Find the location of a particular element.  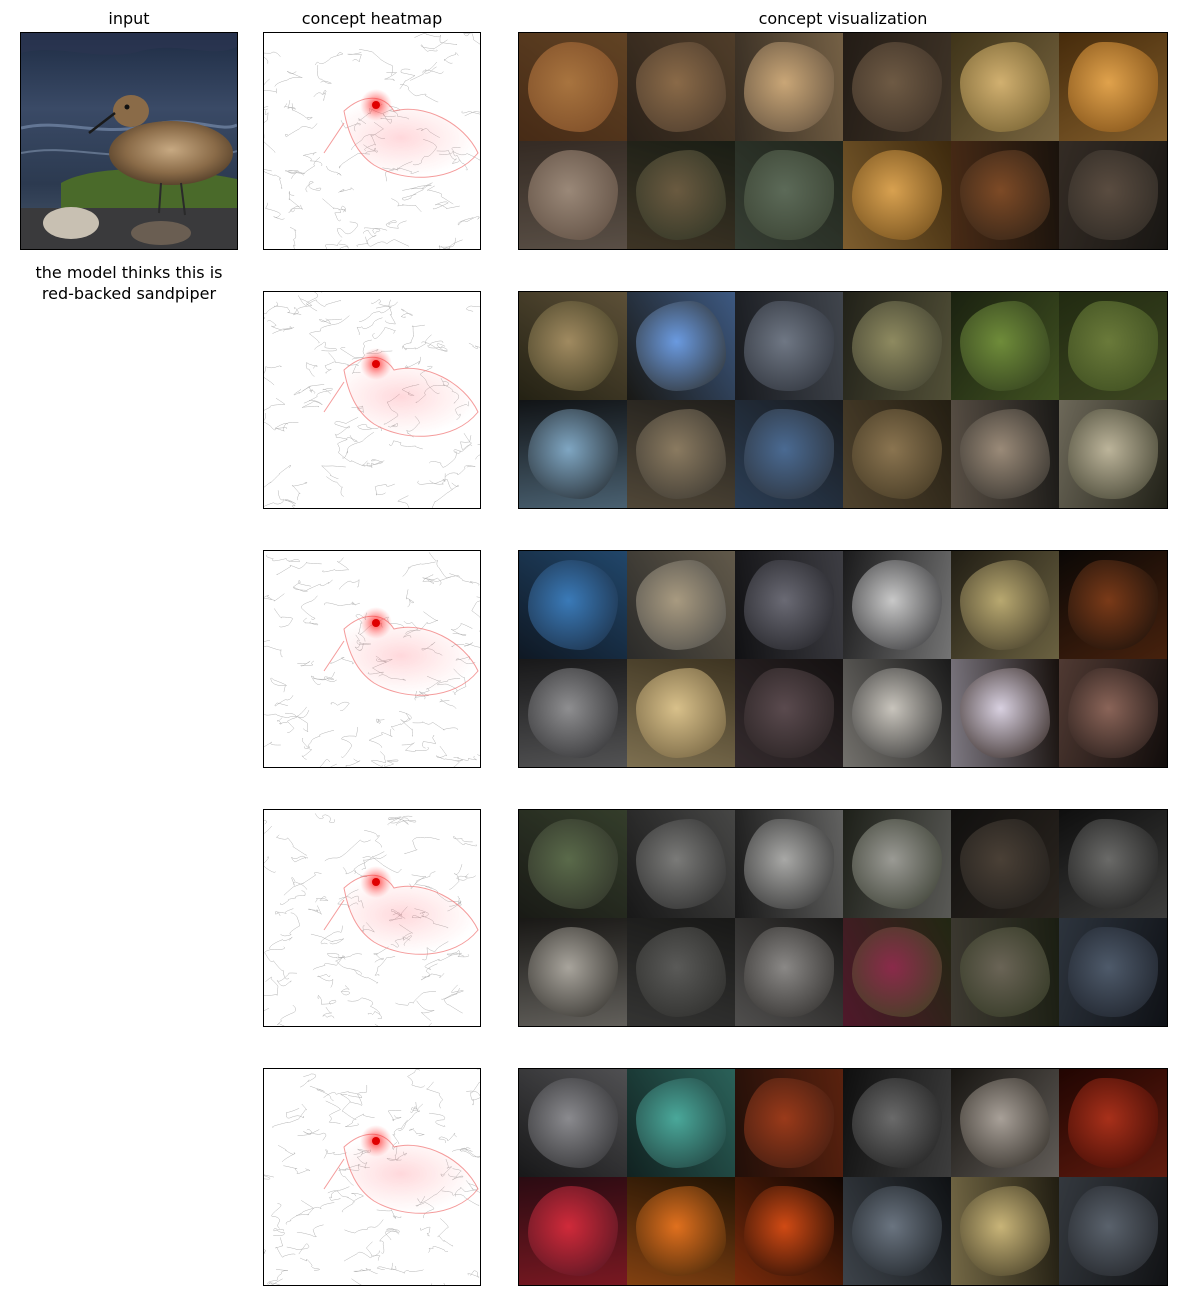

heatmap-column-title: concept heatmap is located at coordinates (372, 18).